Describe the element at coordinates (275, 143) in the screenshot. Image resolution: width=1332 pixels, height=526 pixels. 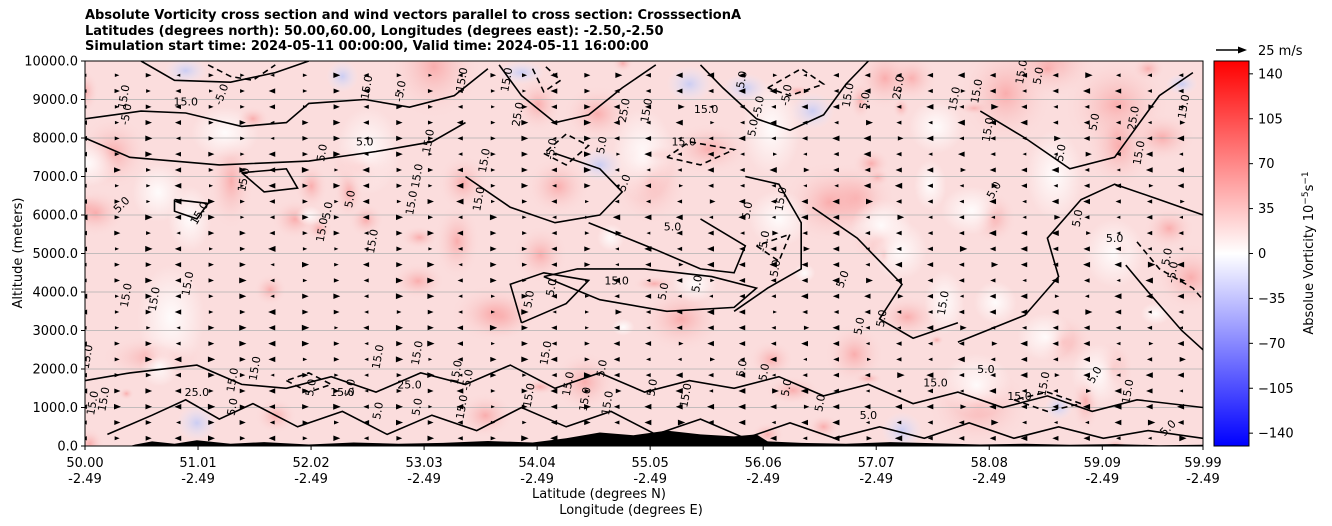
I see `contour-positive` at that location.